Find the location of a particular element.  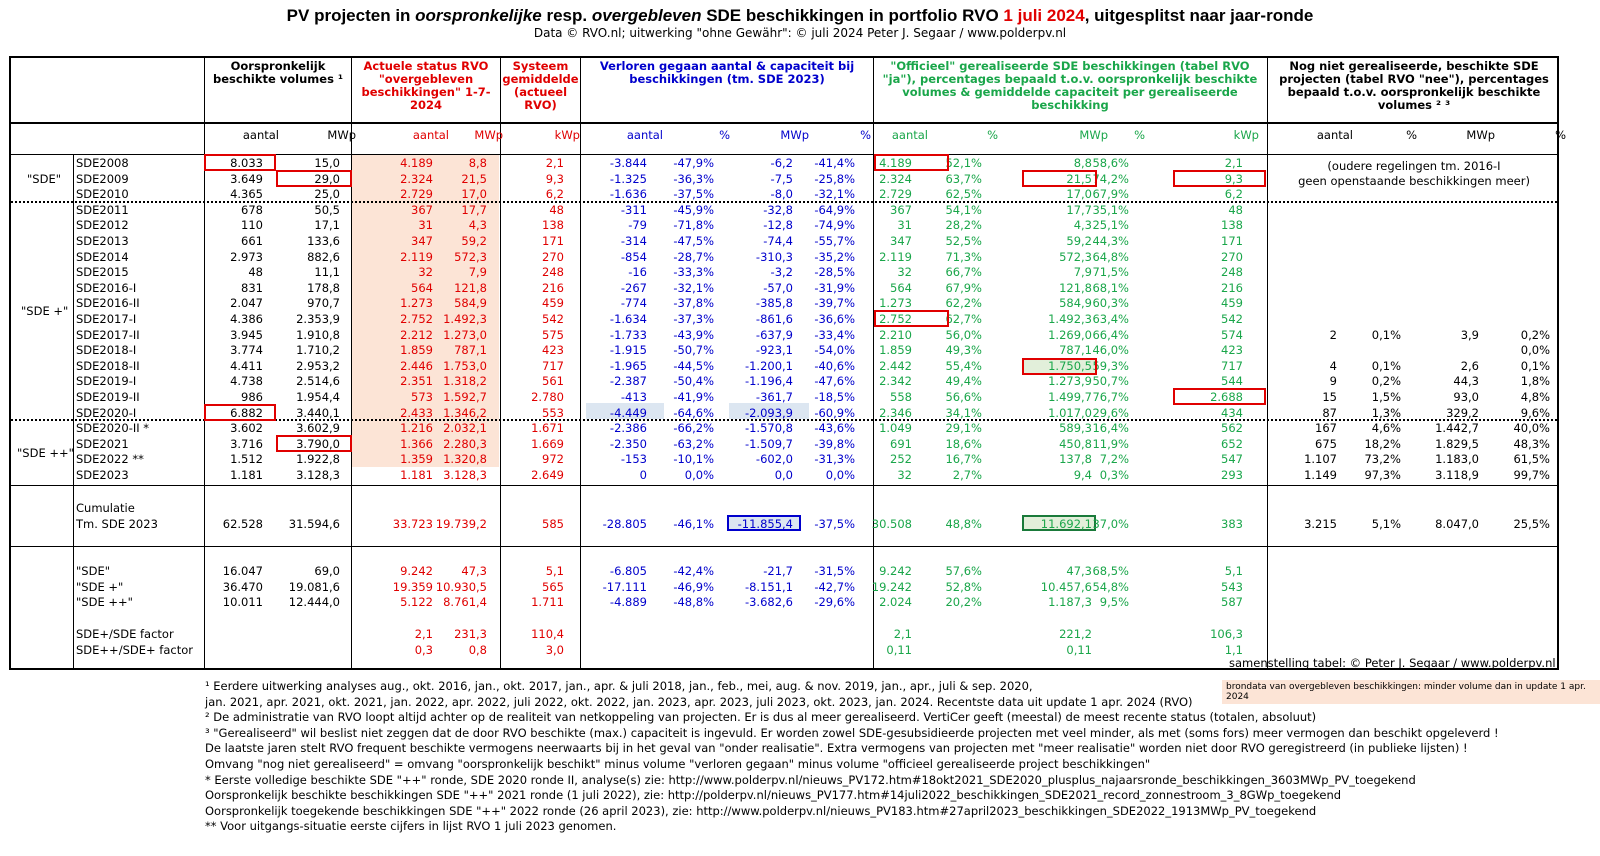

cell: 1.017,0 is located at coordinates (1070, 412).